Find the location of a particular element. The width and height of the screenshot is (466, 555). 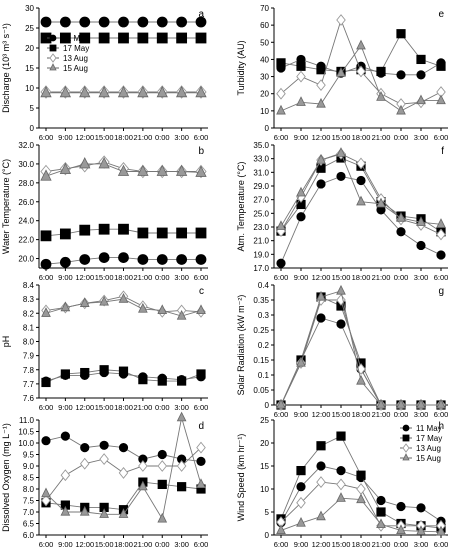

y-tick-label: 11.0 is located at coordinates (27, 420).